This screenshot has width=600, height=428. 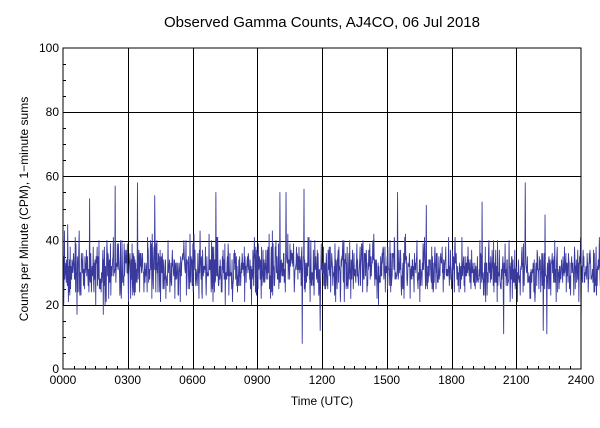 What do you see at coordinates (516, 380) in the screenshot?
I see `x-tick-label: 2100` at bounding box center [516, 380].